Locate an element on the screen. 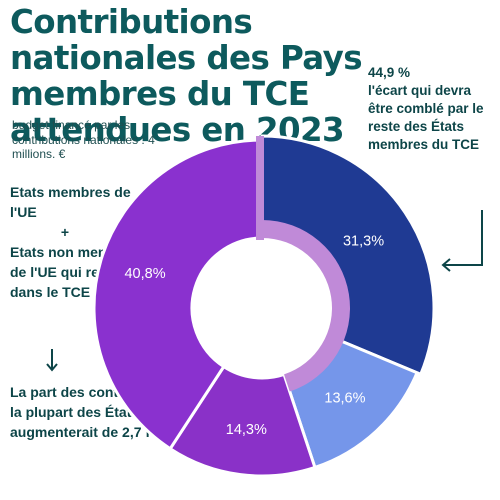 Image resolution: width=500 pixels, height=500 pixels. member-states-eu: Etats membres de l'UE is located at coordinates (70, 202).